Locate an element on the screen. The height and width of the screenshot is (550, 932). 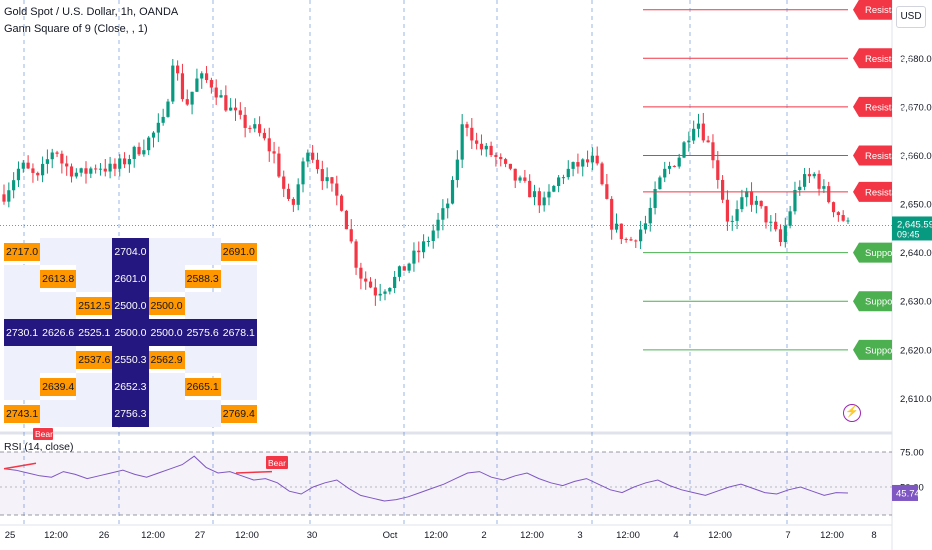
gann-cell: 2537.6 is located at coordinates (94, 359).